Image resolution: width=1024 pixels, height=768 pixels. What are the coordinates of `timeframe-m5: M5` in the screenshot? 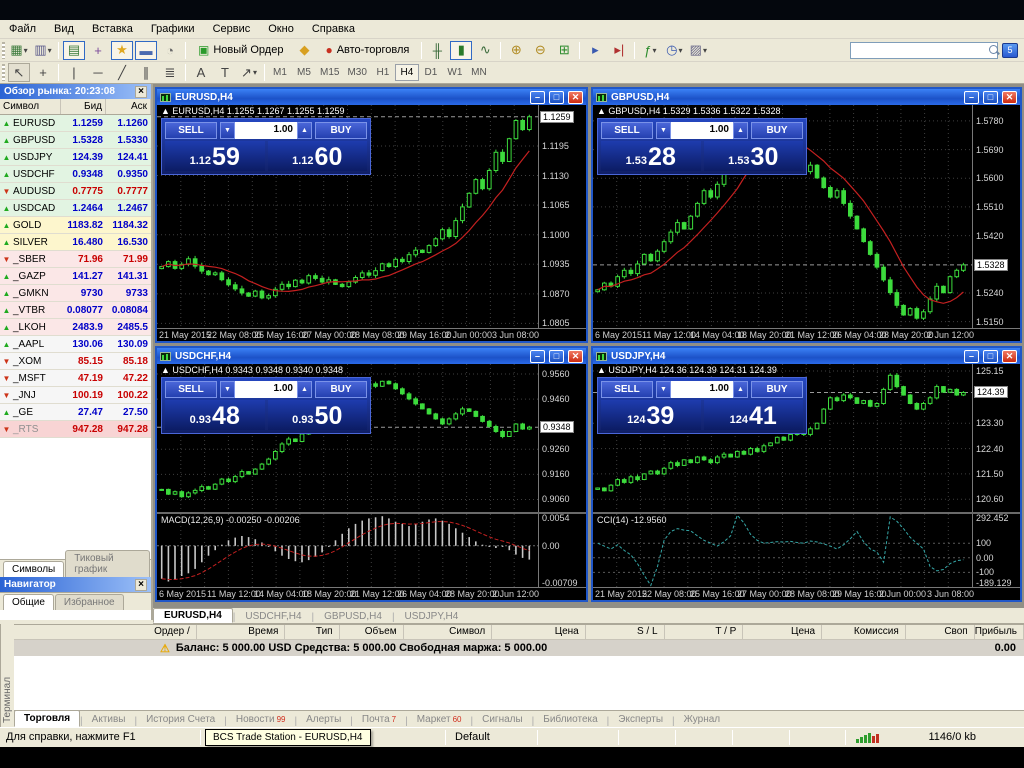 It's located at (304, 72).